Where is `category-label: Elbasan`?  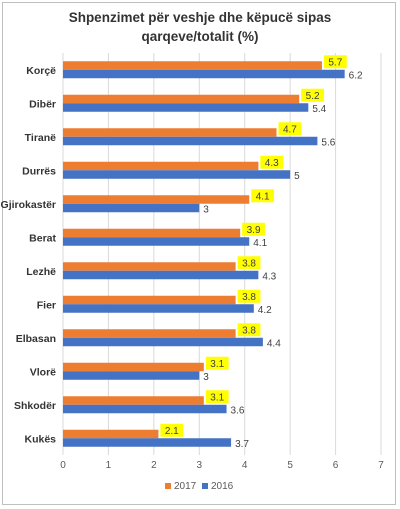 category-label: Elbasan is located at coordinates (36, 339).